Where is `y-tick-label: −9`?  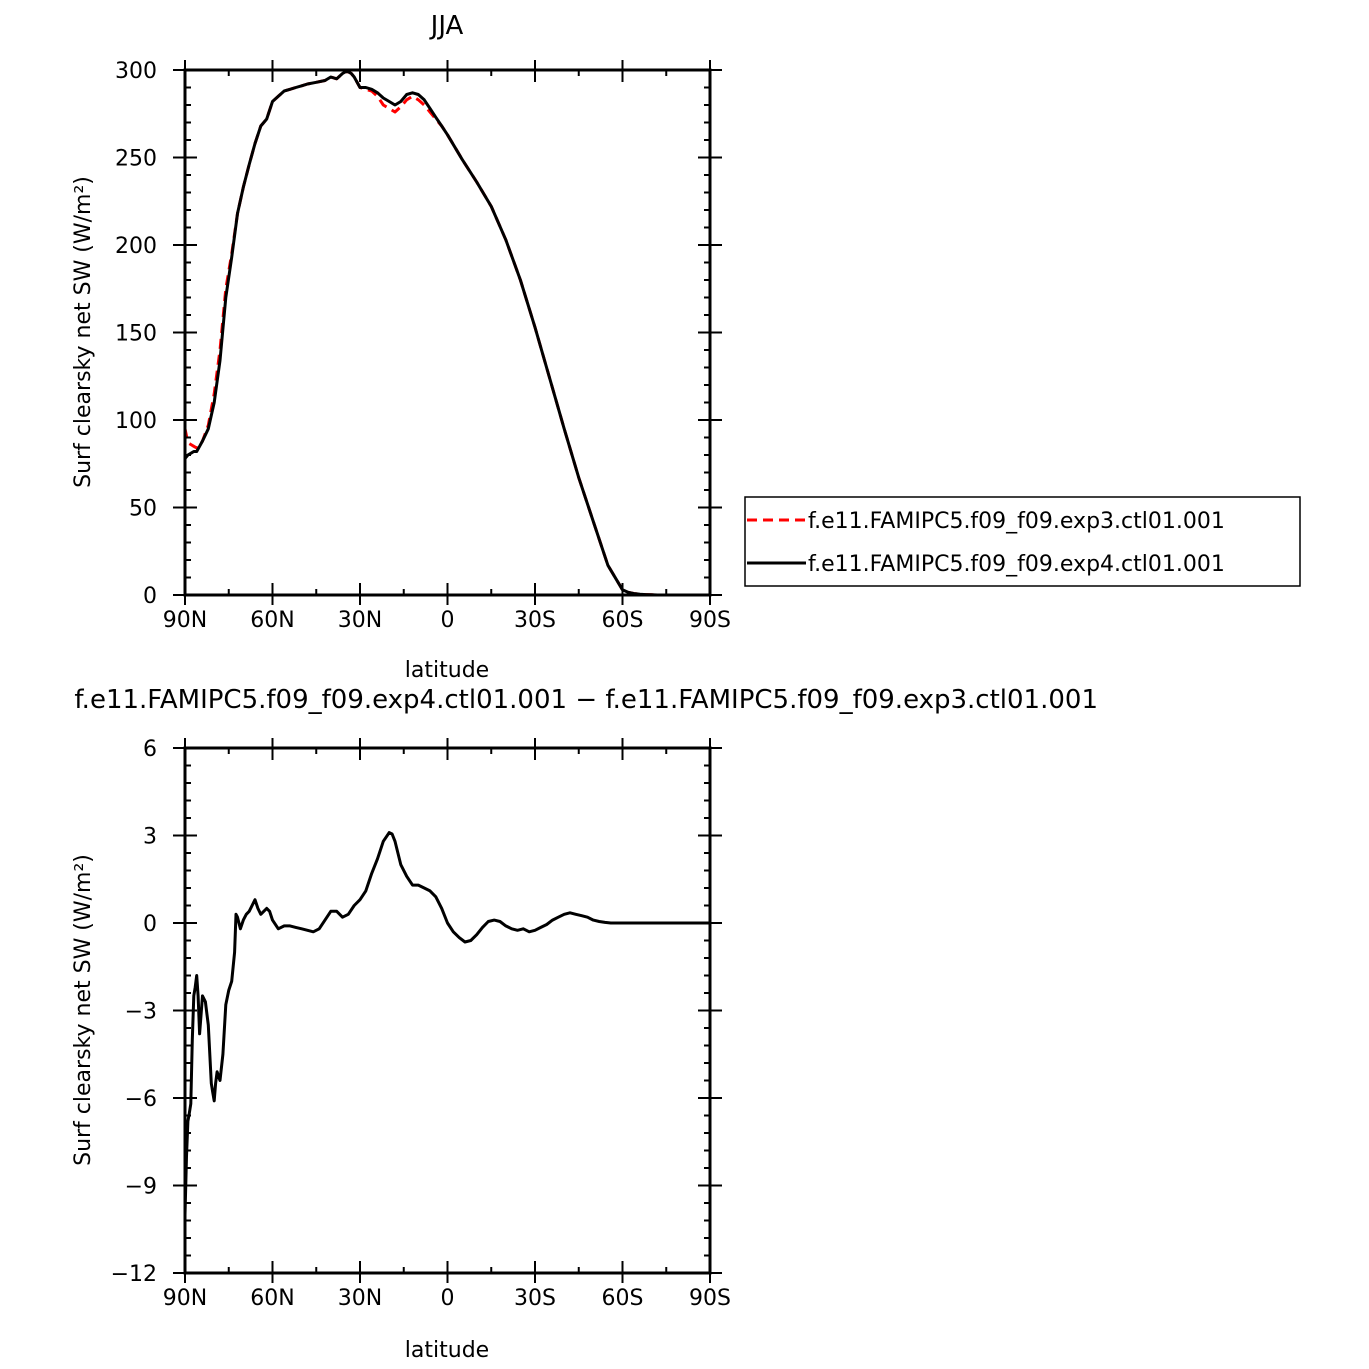
y-tick-label: −9 is located at coordinates (141, 1187).